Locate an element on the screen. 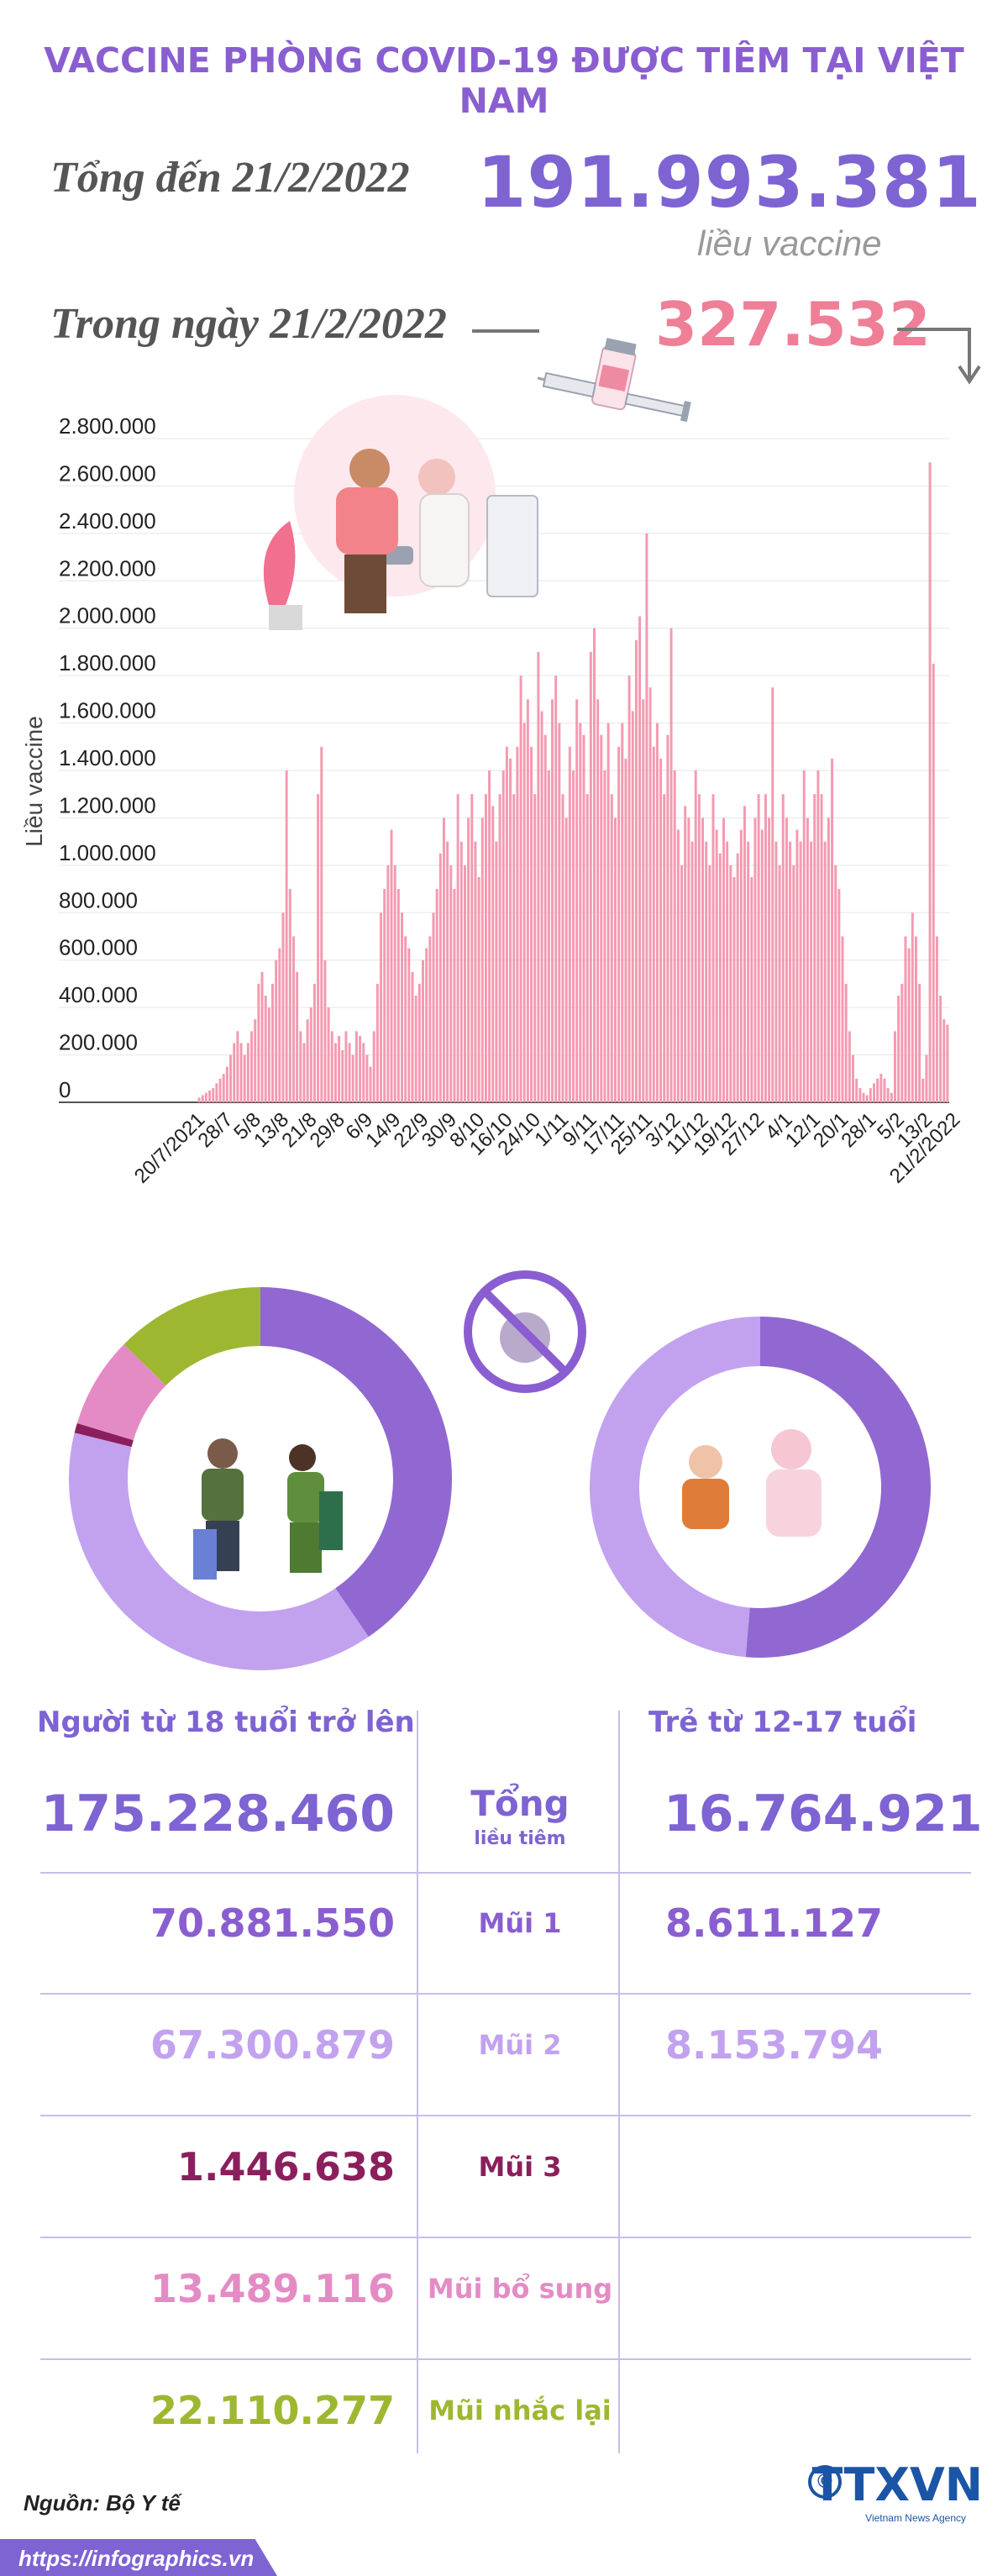 This screenshot has width=1008, height=2576. table-cell-adult: 22.110.277 is located at coordinates (272, 2410).